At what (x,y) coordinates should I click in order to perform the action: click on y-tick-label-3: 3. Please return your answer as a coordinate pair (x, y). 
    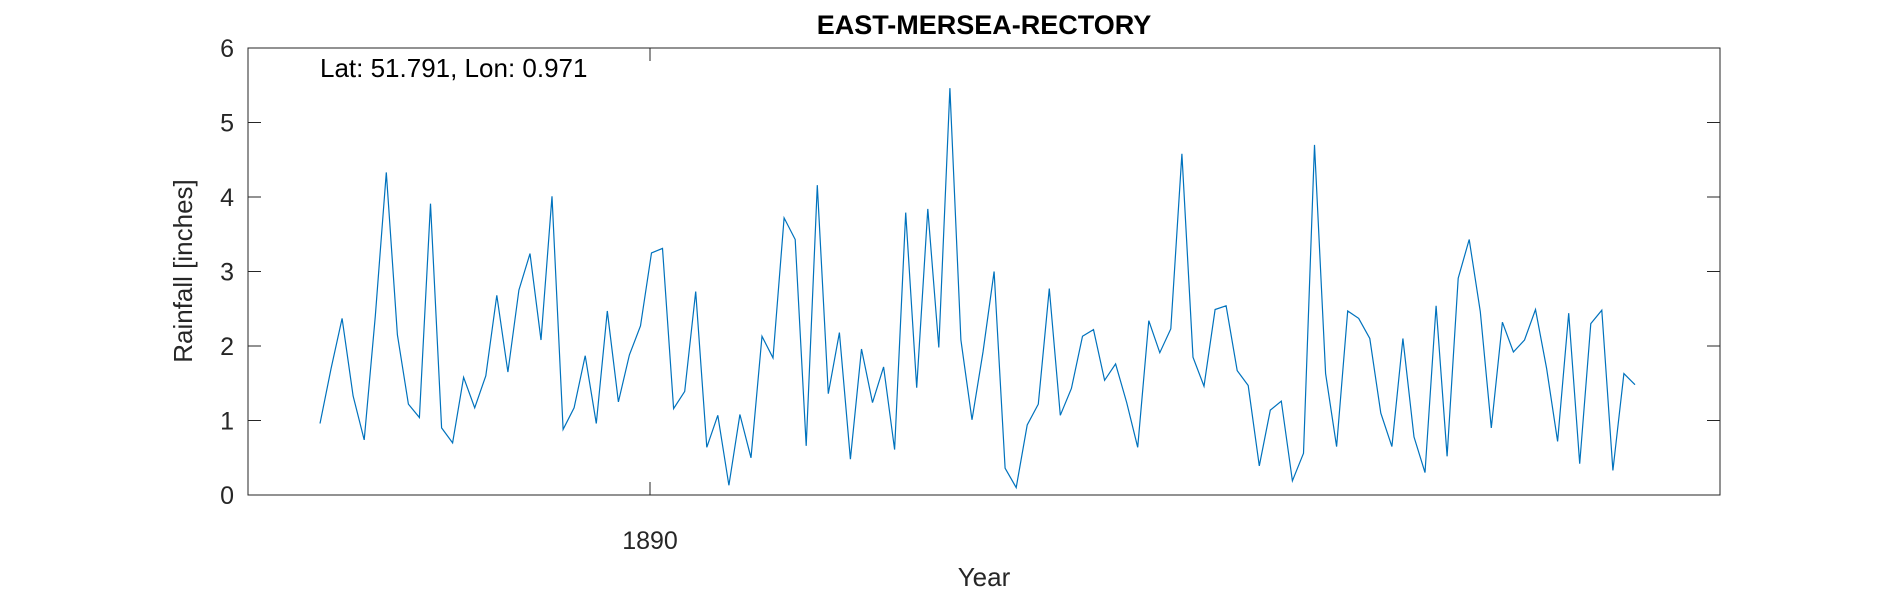
    Looking at the image, I should click on (227, 273).